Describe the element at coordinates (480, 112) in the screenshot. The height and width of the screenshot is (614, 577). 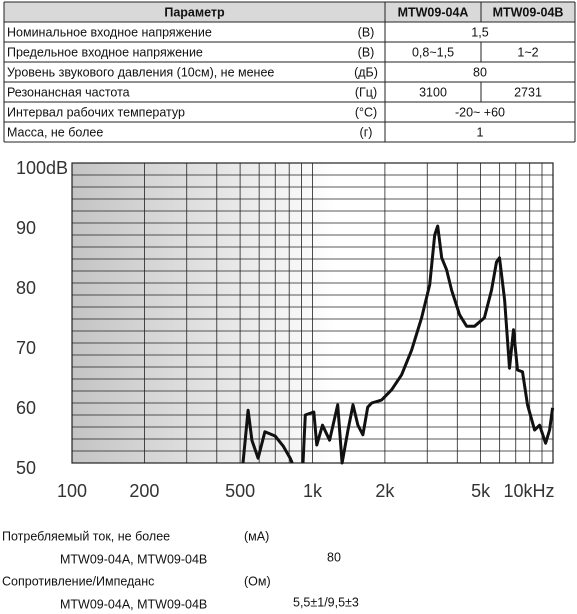
I see `param-value: -20~ +60` at that location.